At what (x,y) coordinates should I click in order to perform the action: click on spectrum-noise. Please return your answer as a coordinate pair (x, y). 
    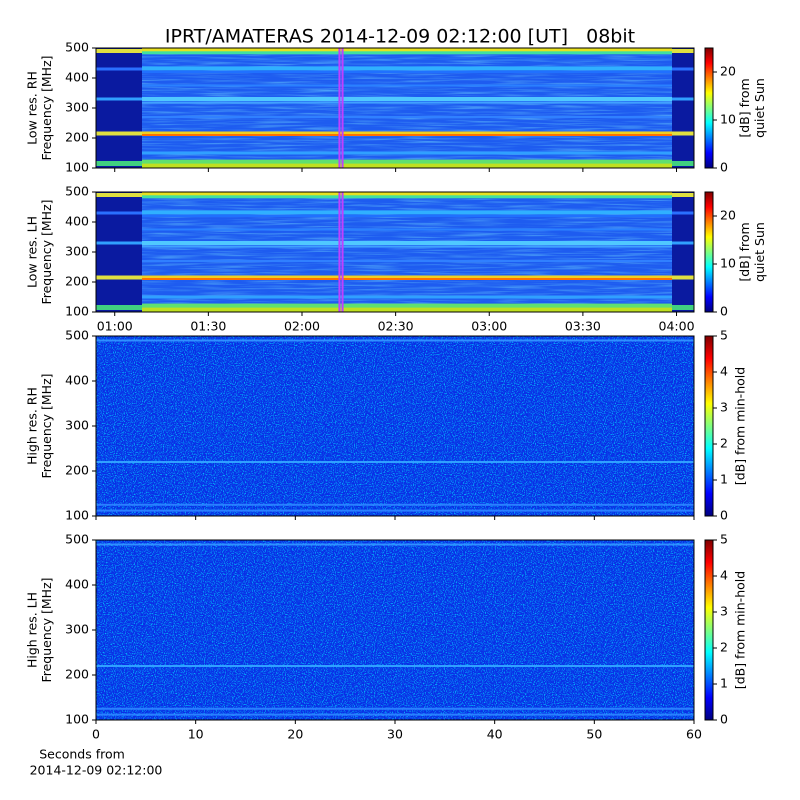
    Looking at the image, I should click on (395, 108).